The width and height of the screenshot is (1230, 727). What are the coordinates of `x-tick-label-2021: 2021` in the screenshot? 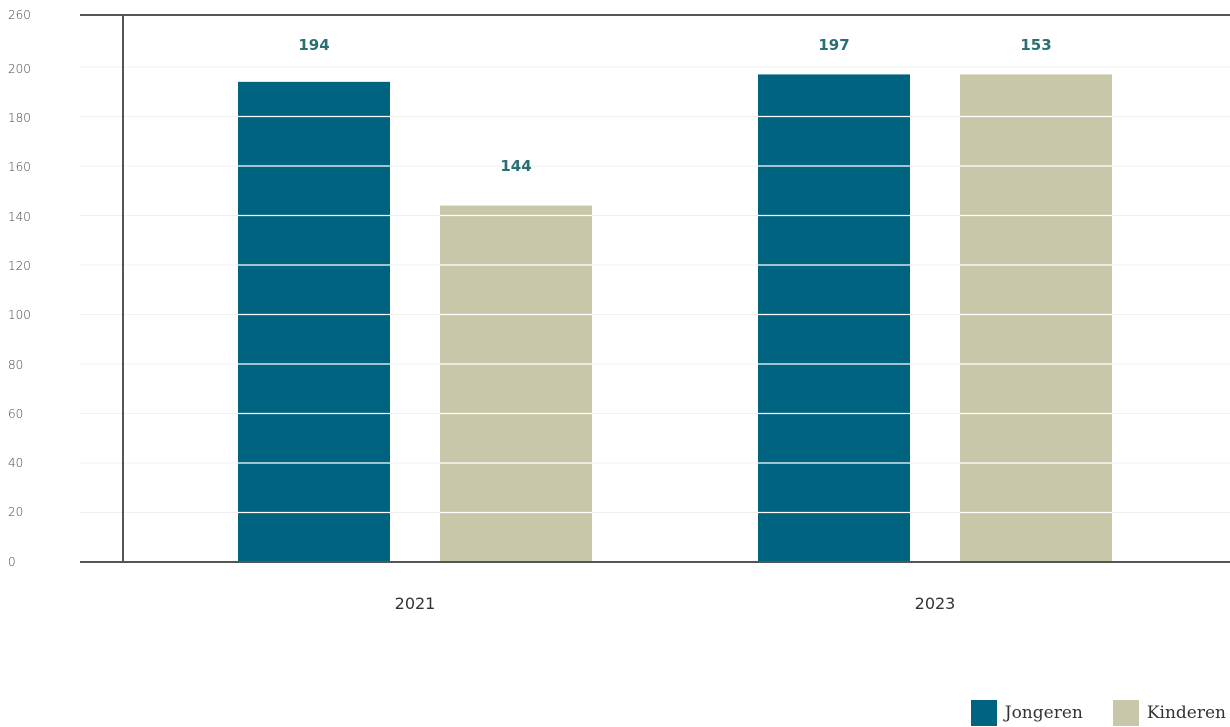 It's located at (415, 603).